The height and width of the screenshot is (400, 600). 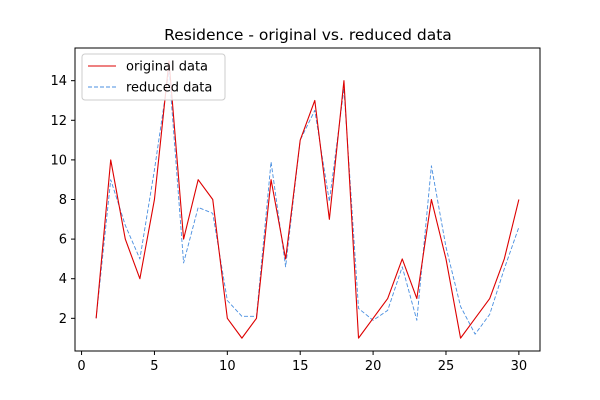 I want to click on x-tick-label: 15, so click(x=300, y=366).